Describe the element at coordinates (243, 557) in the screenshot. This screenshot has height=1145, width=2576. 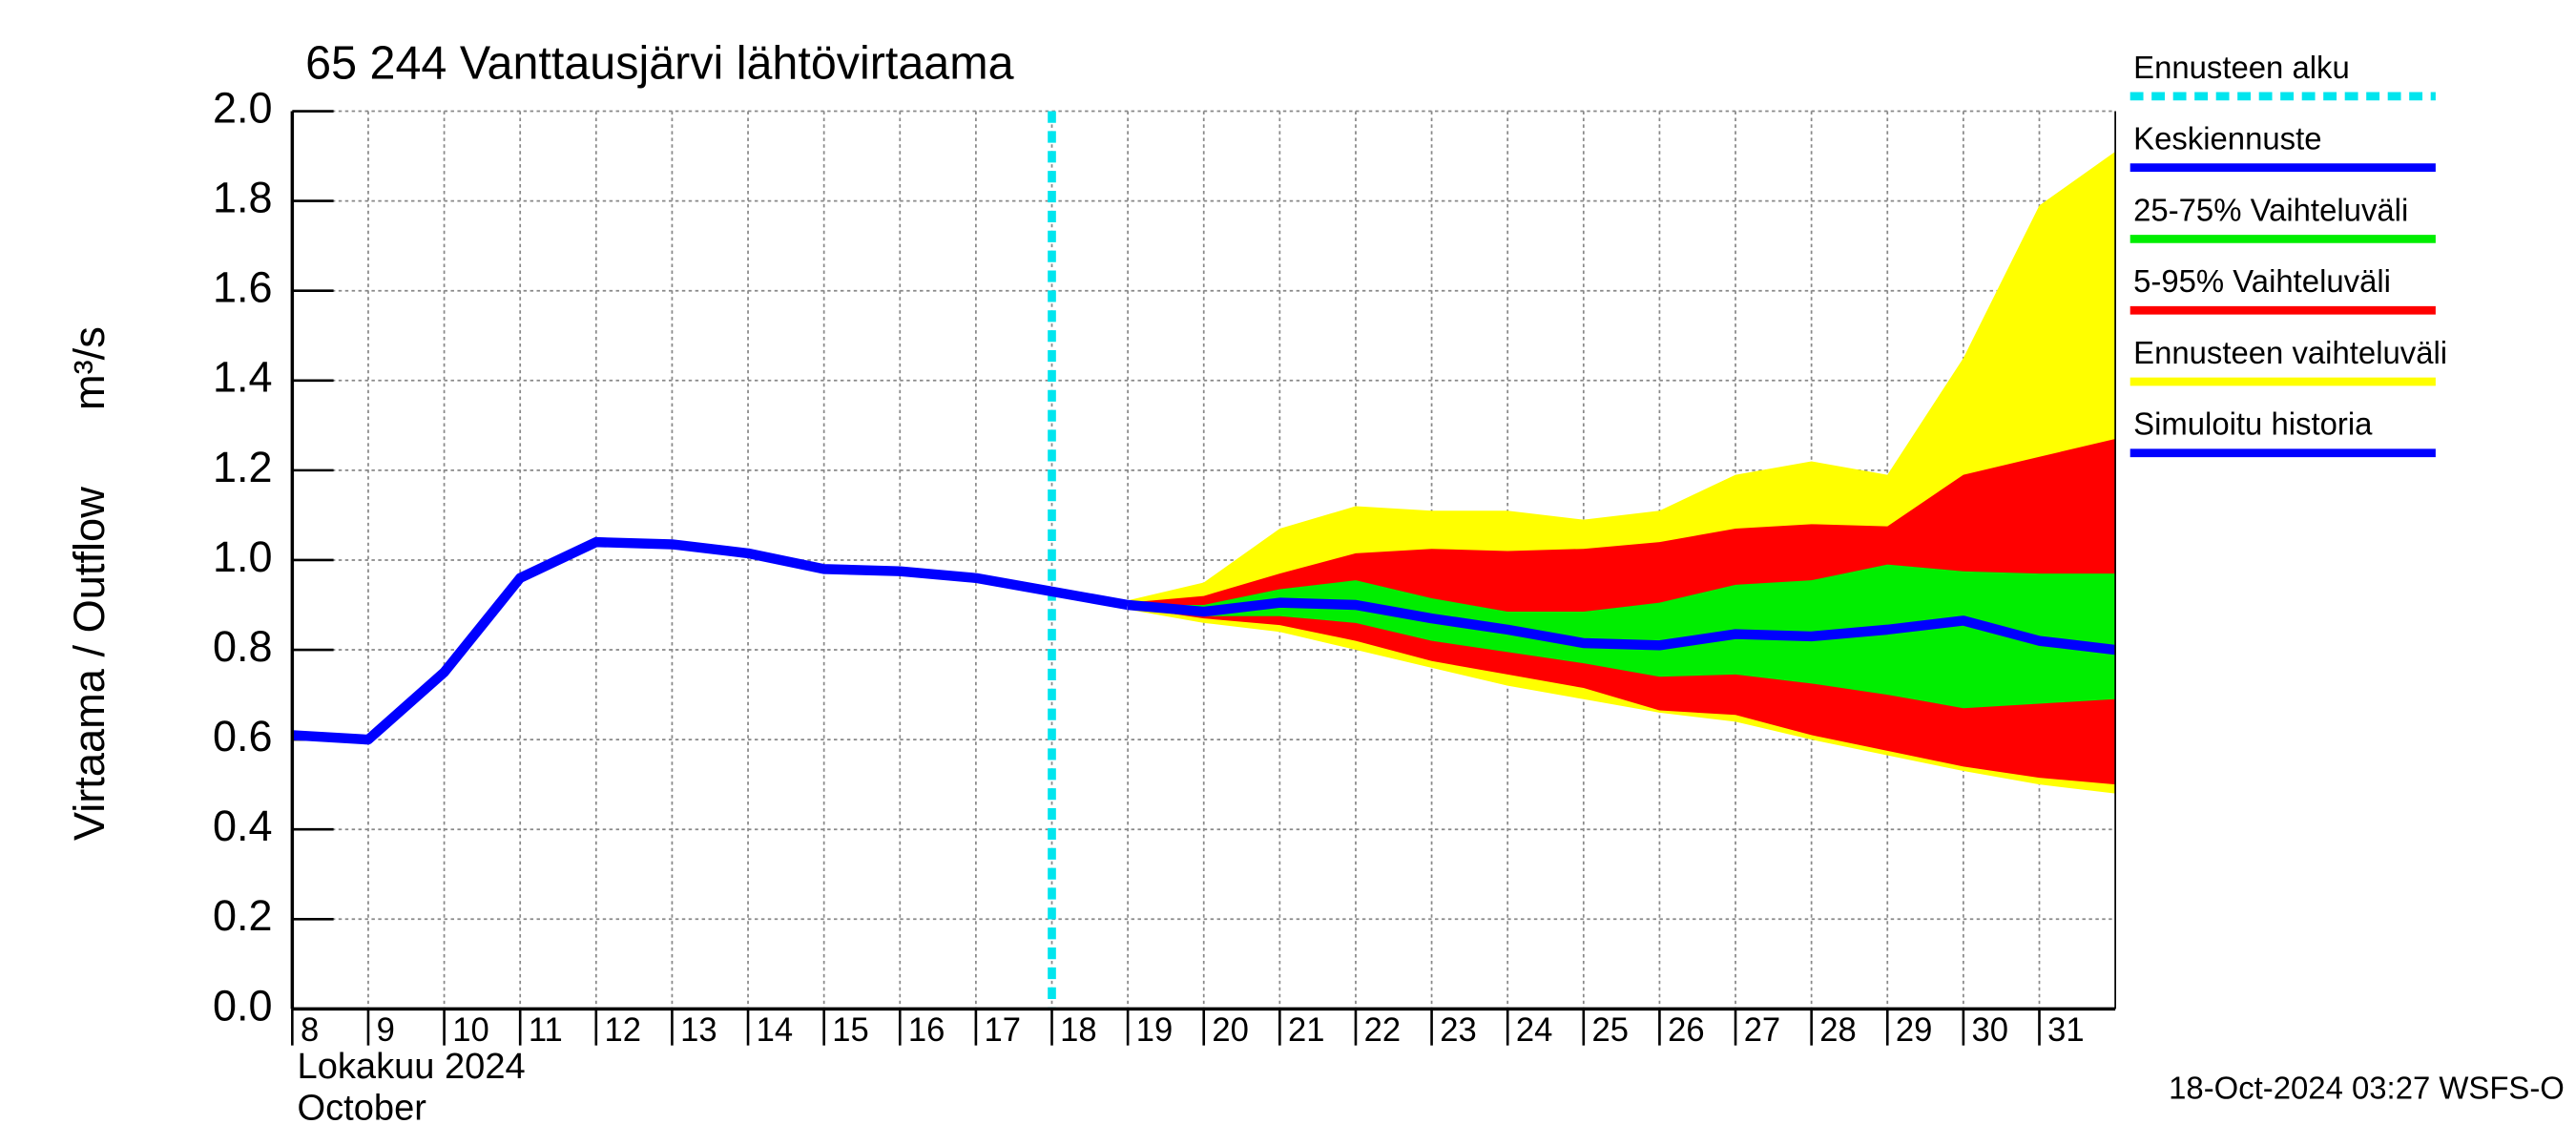
I see `y-tick-label: 1.0` at that location.